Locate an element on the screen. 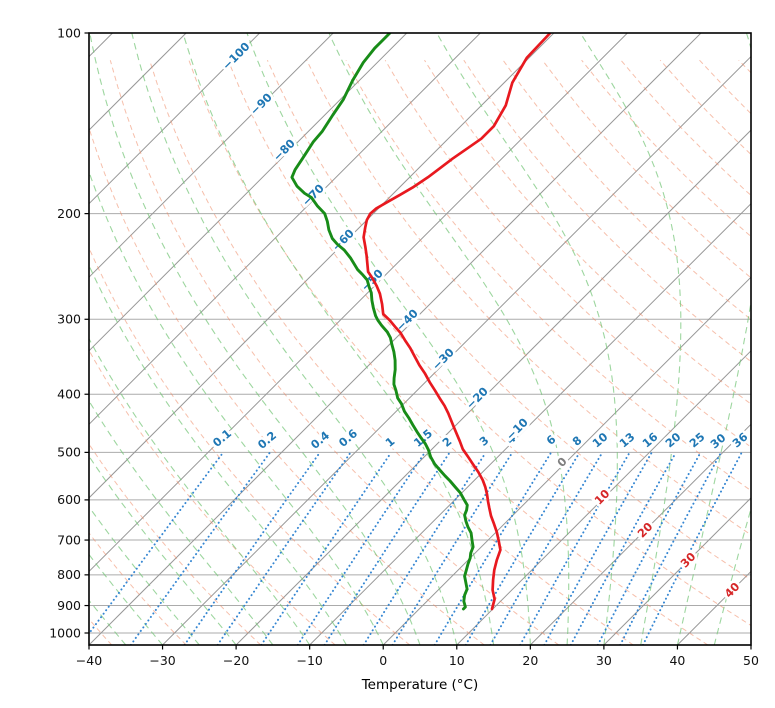  y-tick-label: 500 is located at coordinates (69, 452).